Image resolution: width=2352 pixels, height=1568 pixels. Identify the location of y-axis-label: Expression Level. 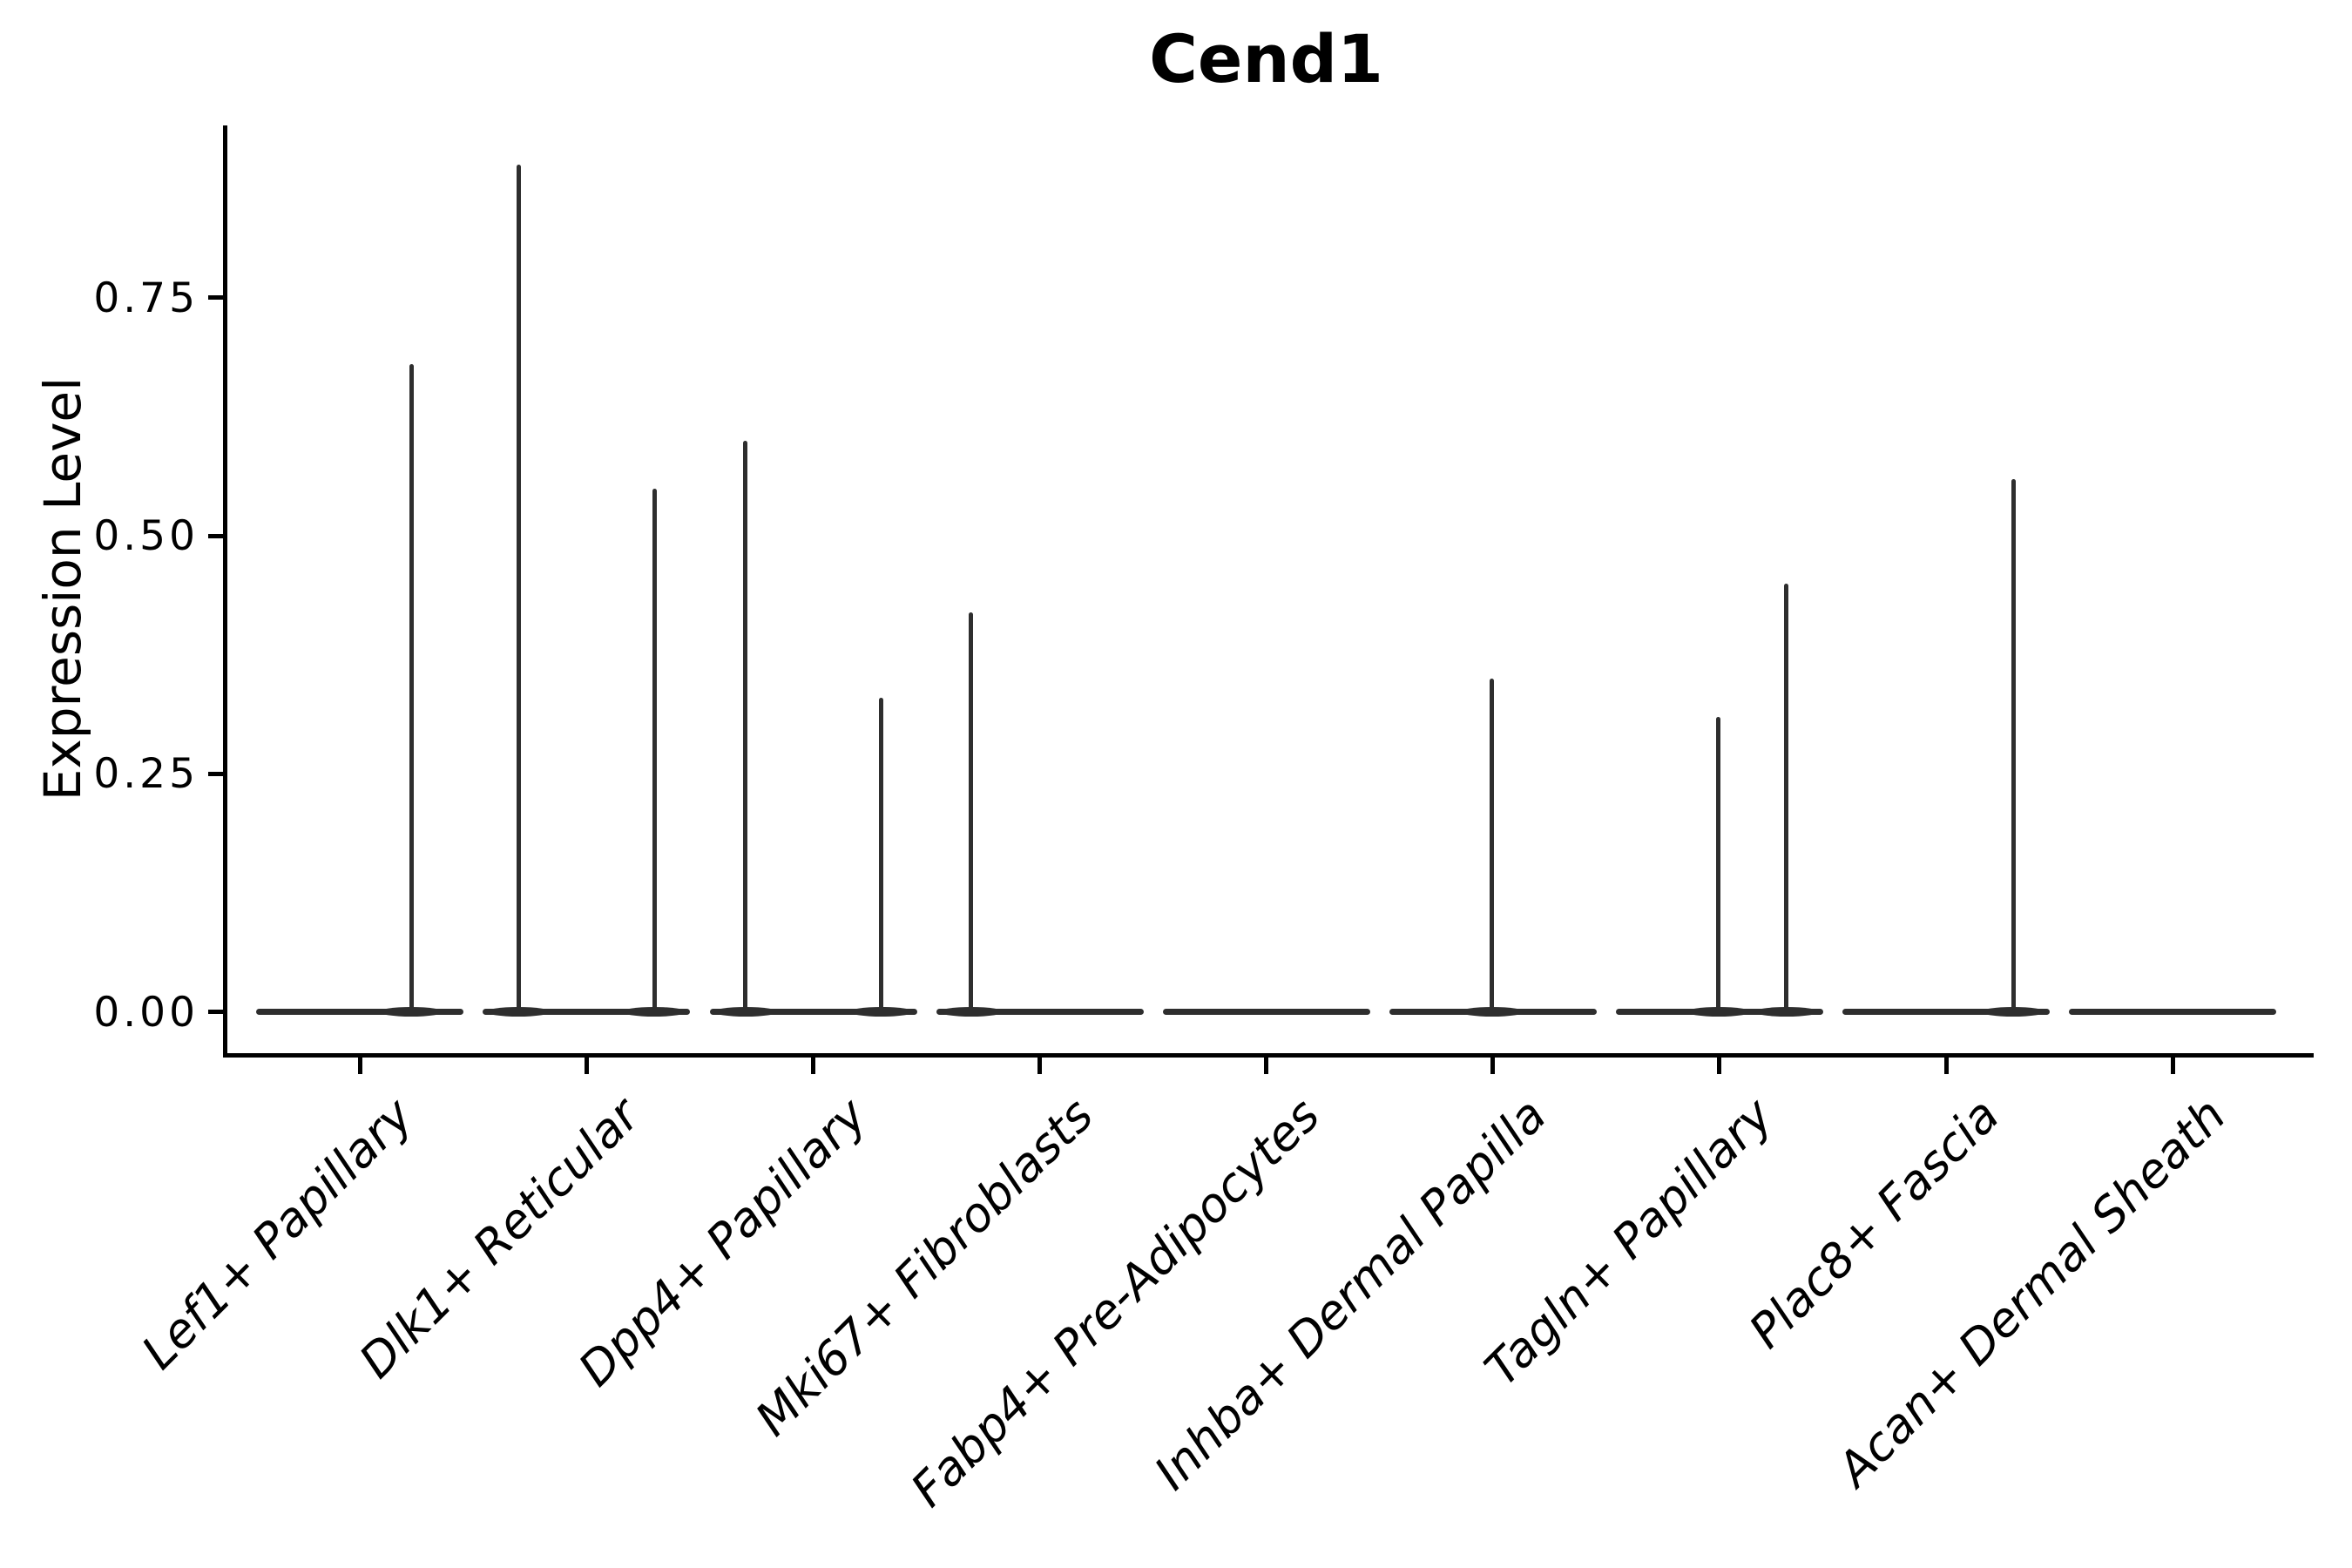
(62, 588).